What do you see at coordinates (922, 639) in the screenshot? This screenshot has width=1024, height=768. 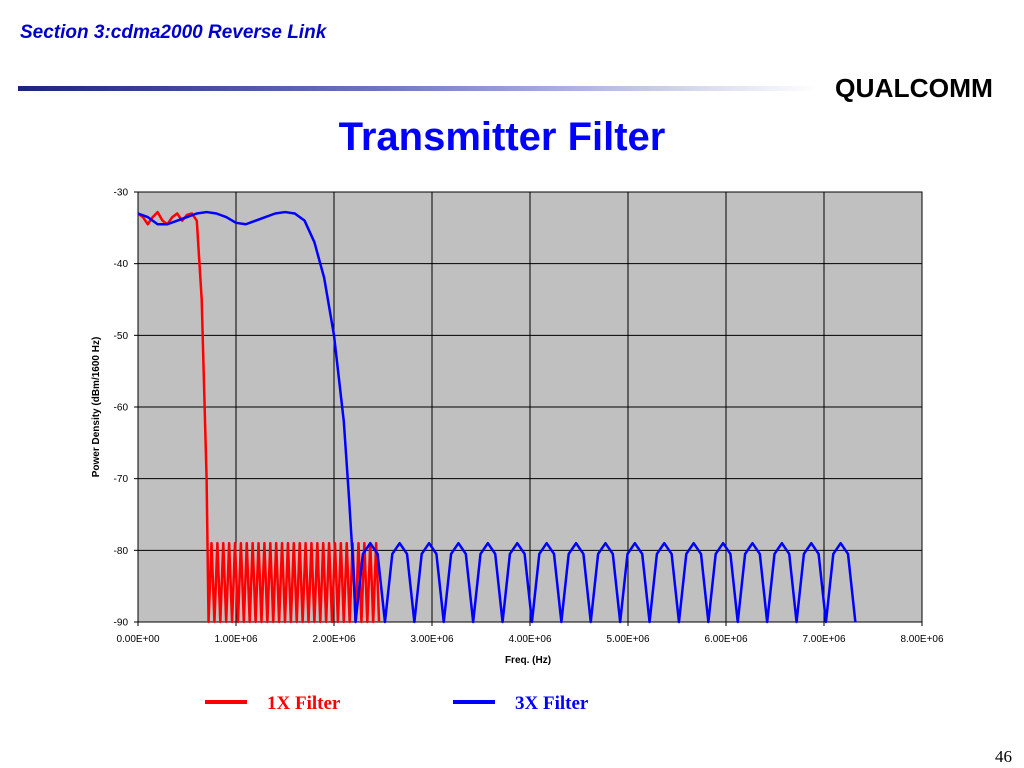 I see `x-tick-label: 8.00E+06` at bounding box center [922, 639].